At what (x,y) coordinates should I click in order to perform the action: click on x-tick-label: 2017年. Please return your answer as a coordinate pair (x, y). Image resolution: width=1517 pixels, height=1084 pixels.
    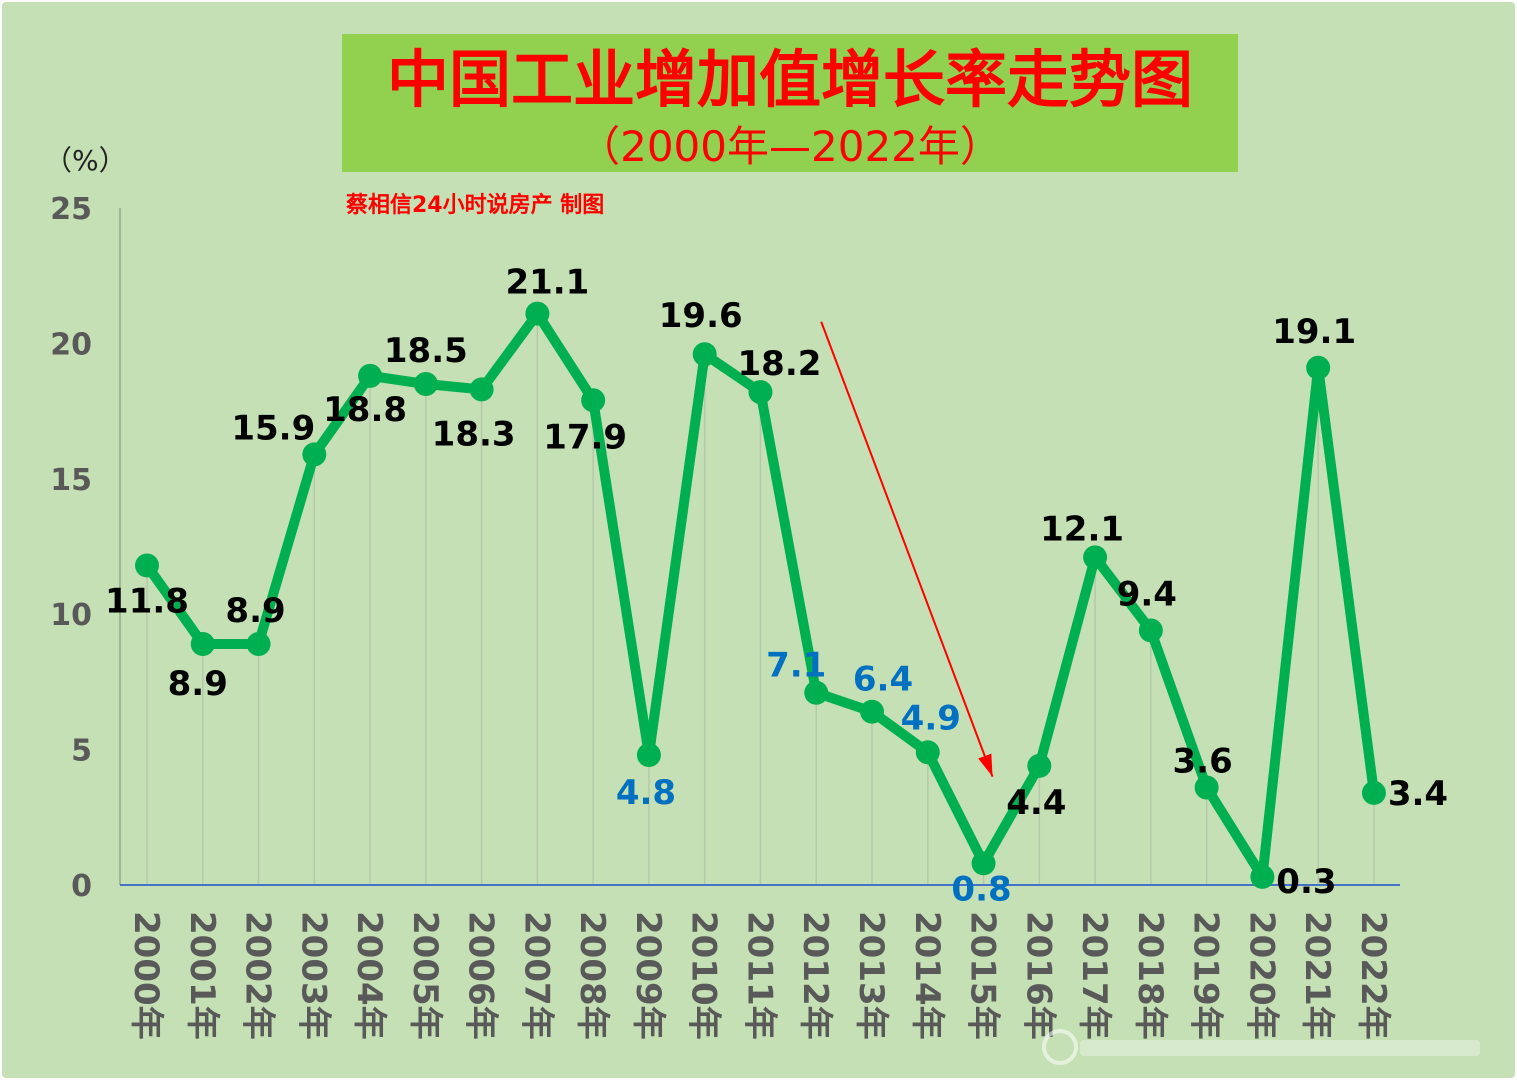
    Looking at the image, I should click on (1094, 975).